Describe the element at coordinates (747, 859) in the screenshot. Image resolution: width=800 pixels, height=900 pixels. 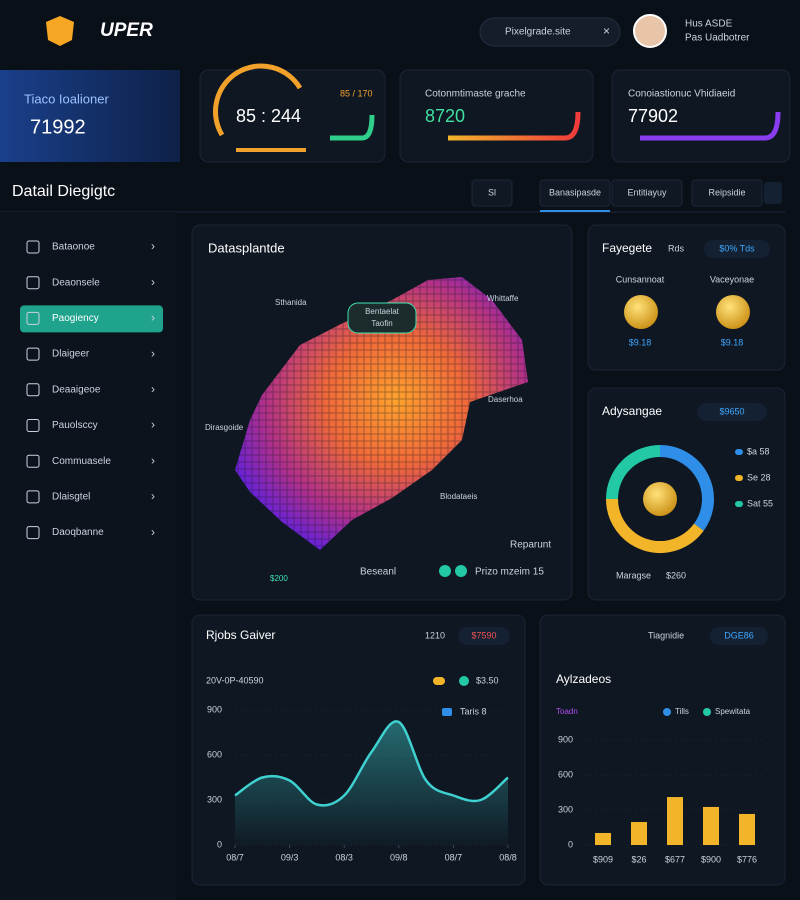
I see `x-tick-label: $776` at that location.